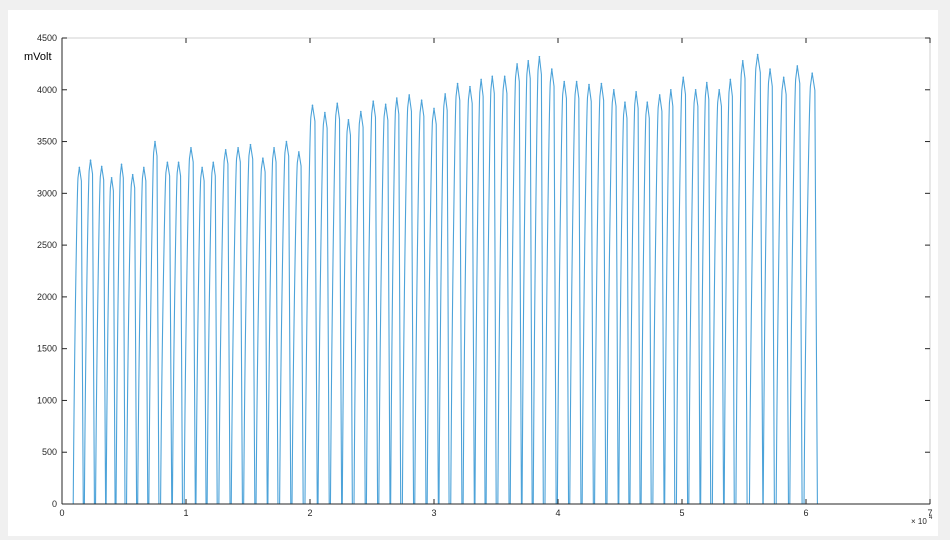 The width and height of the screenshot is (950, 540). I want to click on y-axis-label: mVolt, so click(38, 57).